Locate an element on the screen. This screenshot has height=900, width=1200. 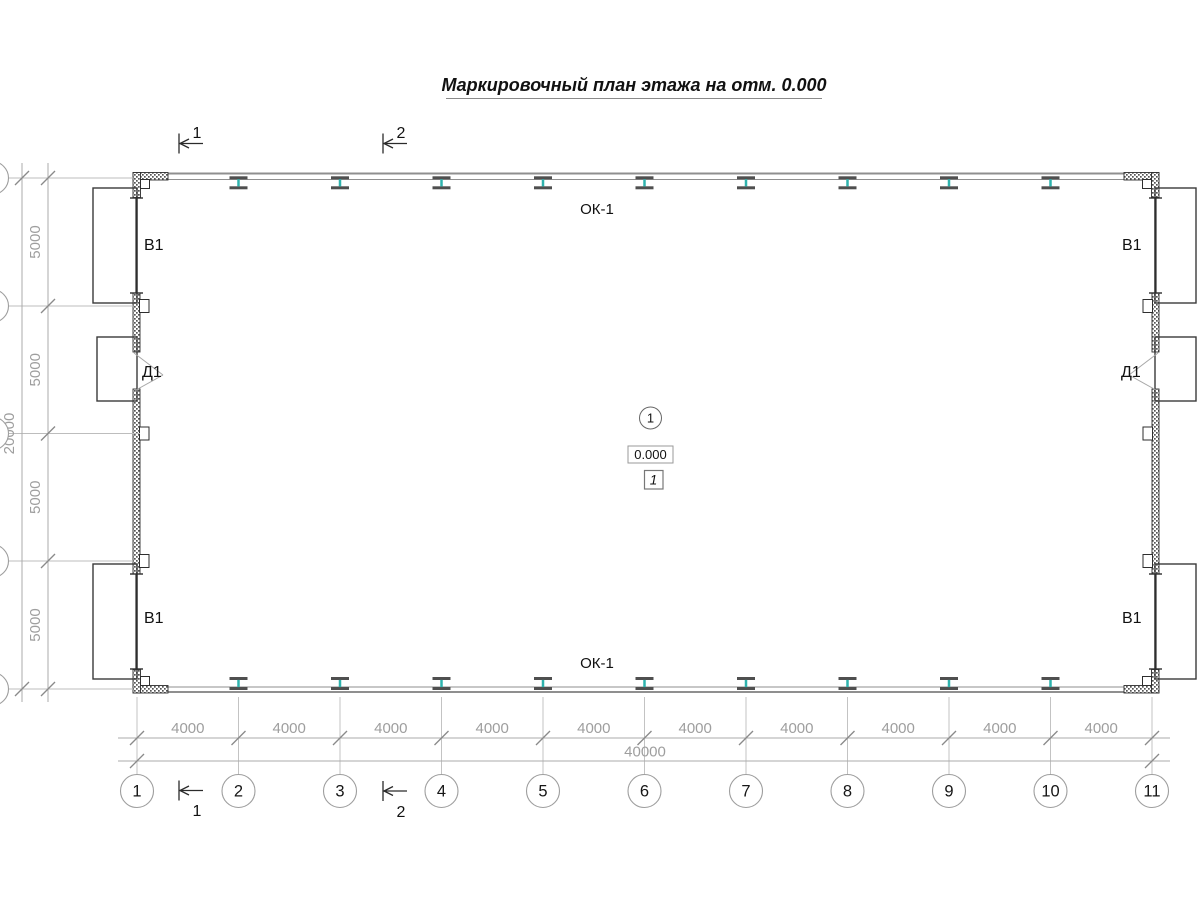
door-left is located at coordinates (130, 369).